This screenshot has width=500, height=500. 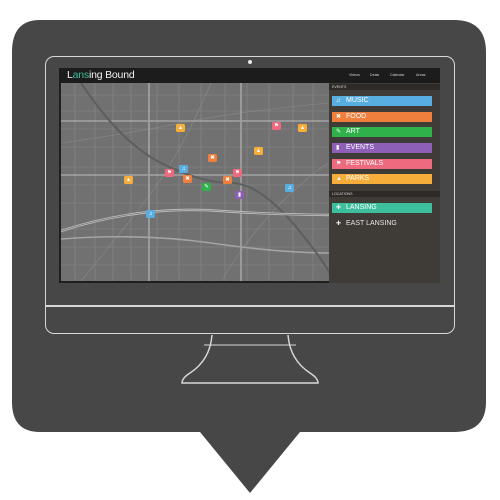 What do you see at coordinates (360, 147) in the screenshot?
I see `category-label: EVENTS` at bounding box center [360, 147].